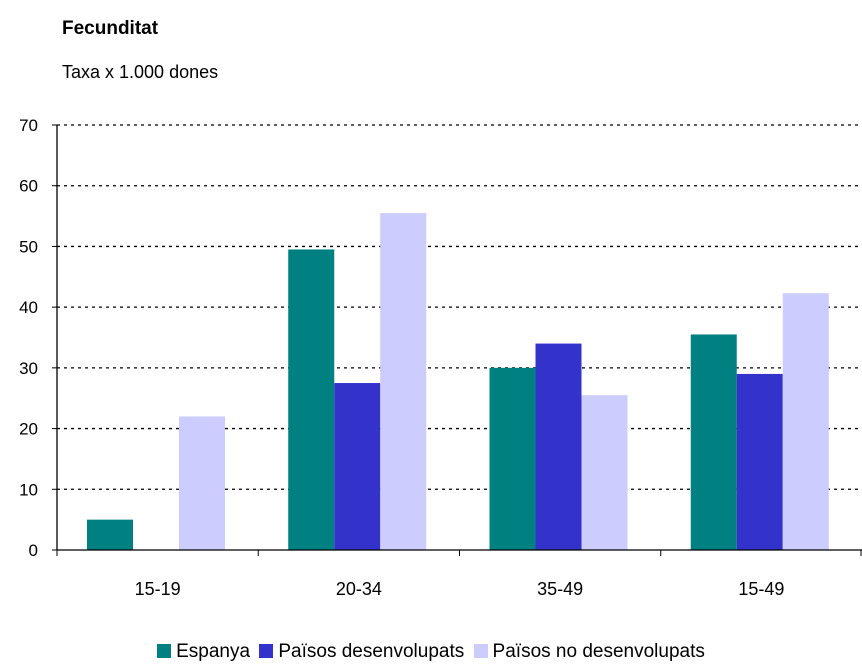 This screenshot has width=862, height=668. What do you see at coordinates (28, 489) in the screenshot?
I see `y-tick-label: 10` at bounding box center [28, 489].